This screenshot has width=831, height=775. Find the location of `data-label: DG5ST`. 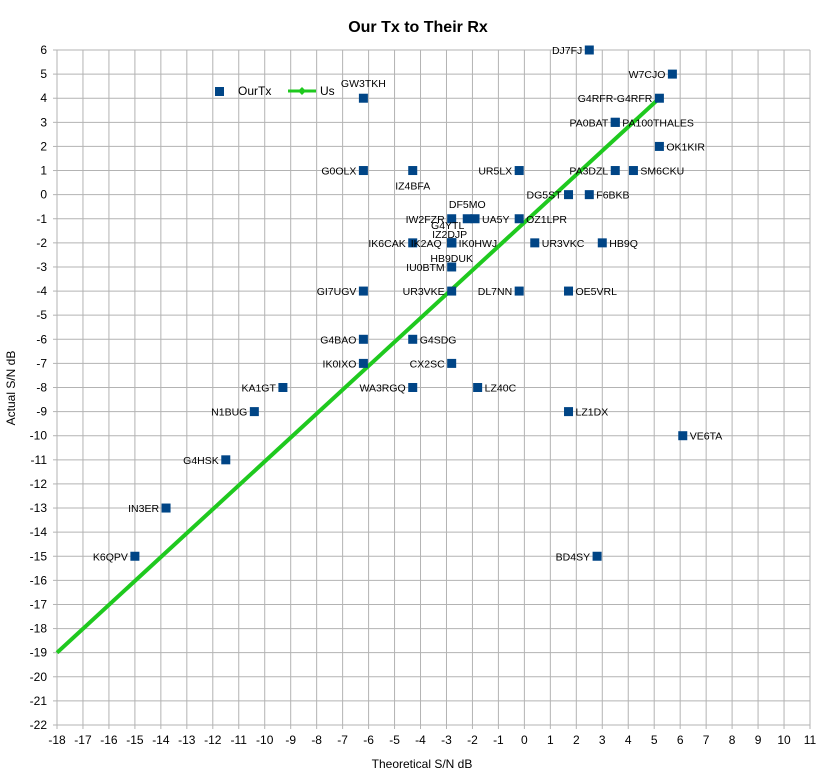

data-label: DG5ST is located at coordinates (545, 196).